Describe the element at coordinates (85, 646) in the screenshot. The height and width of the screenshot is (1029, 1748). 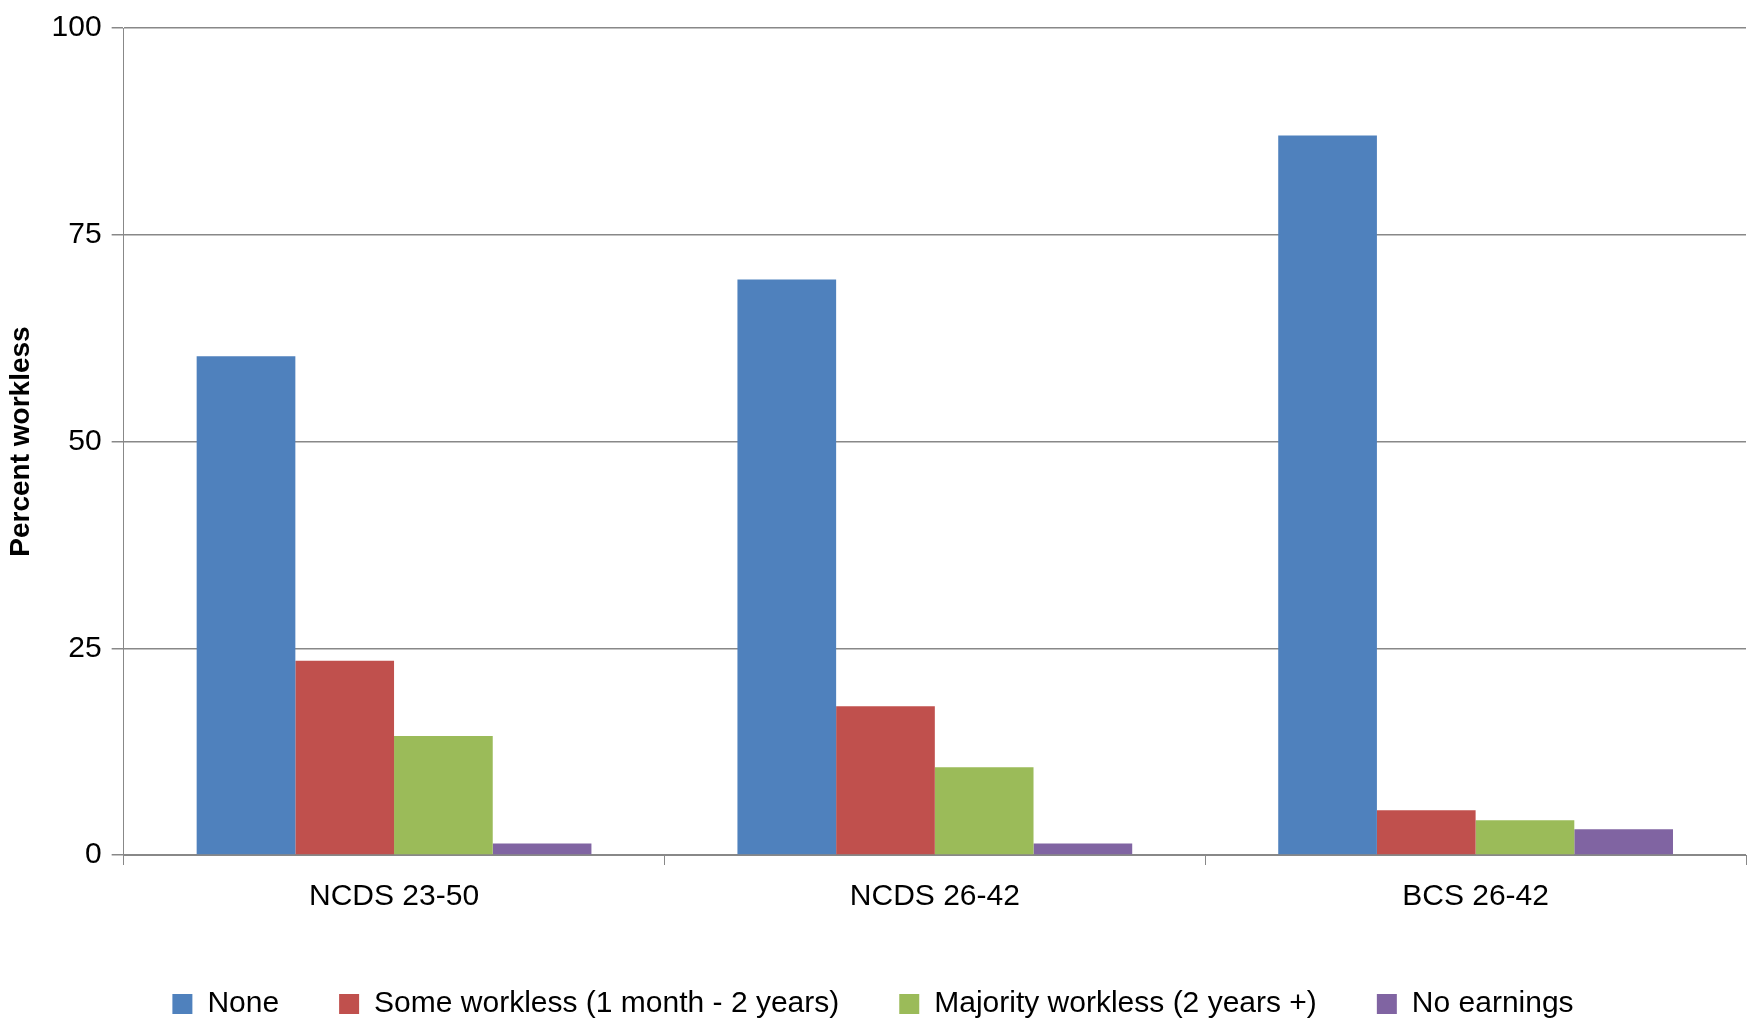
I see `y-tick-label: 25` at that location.